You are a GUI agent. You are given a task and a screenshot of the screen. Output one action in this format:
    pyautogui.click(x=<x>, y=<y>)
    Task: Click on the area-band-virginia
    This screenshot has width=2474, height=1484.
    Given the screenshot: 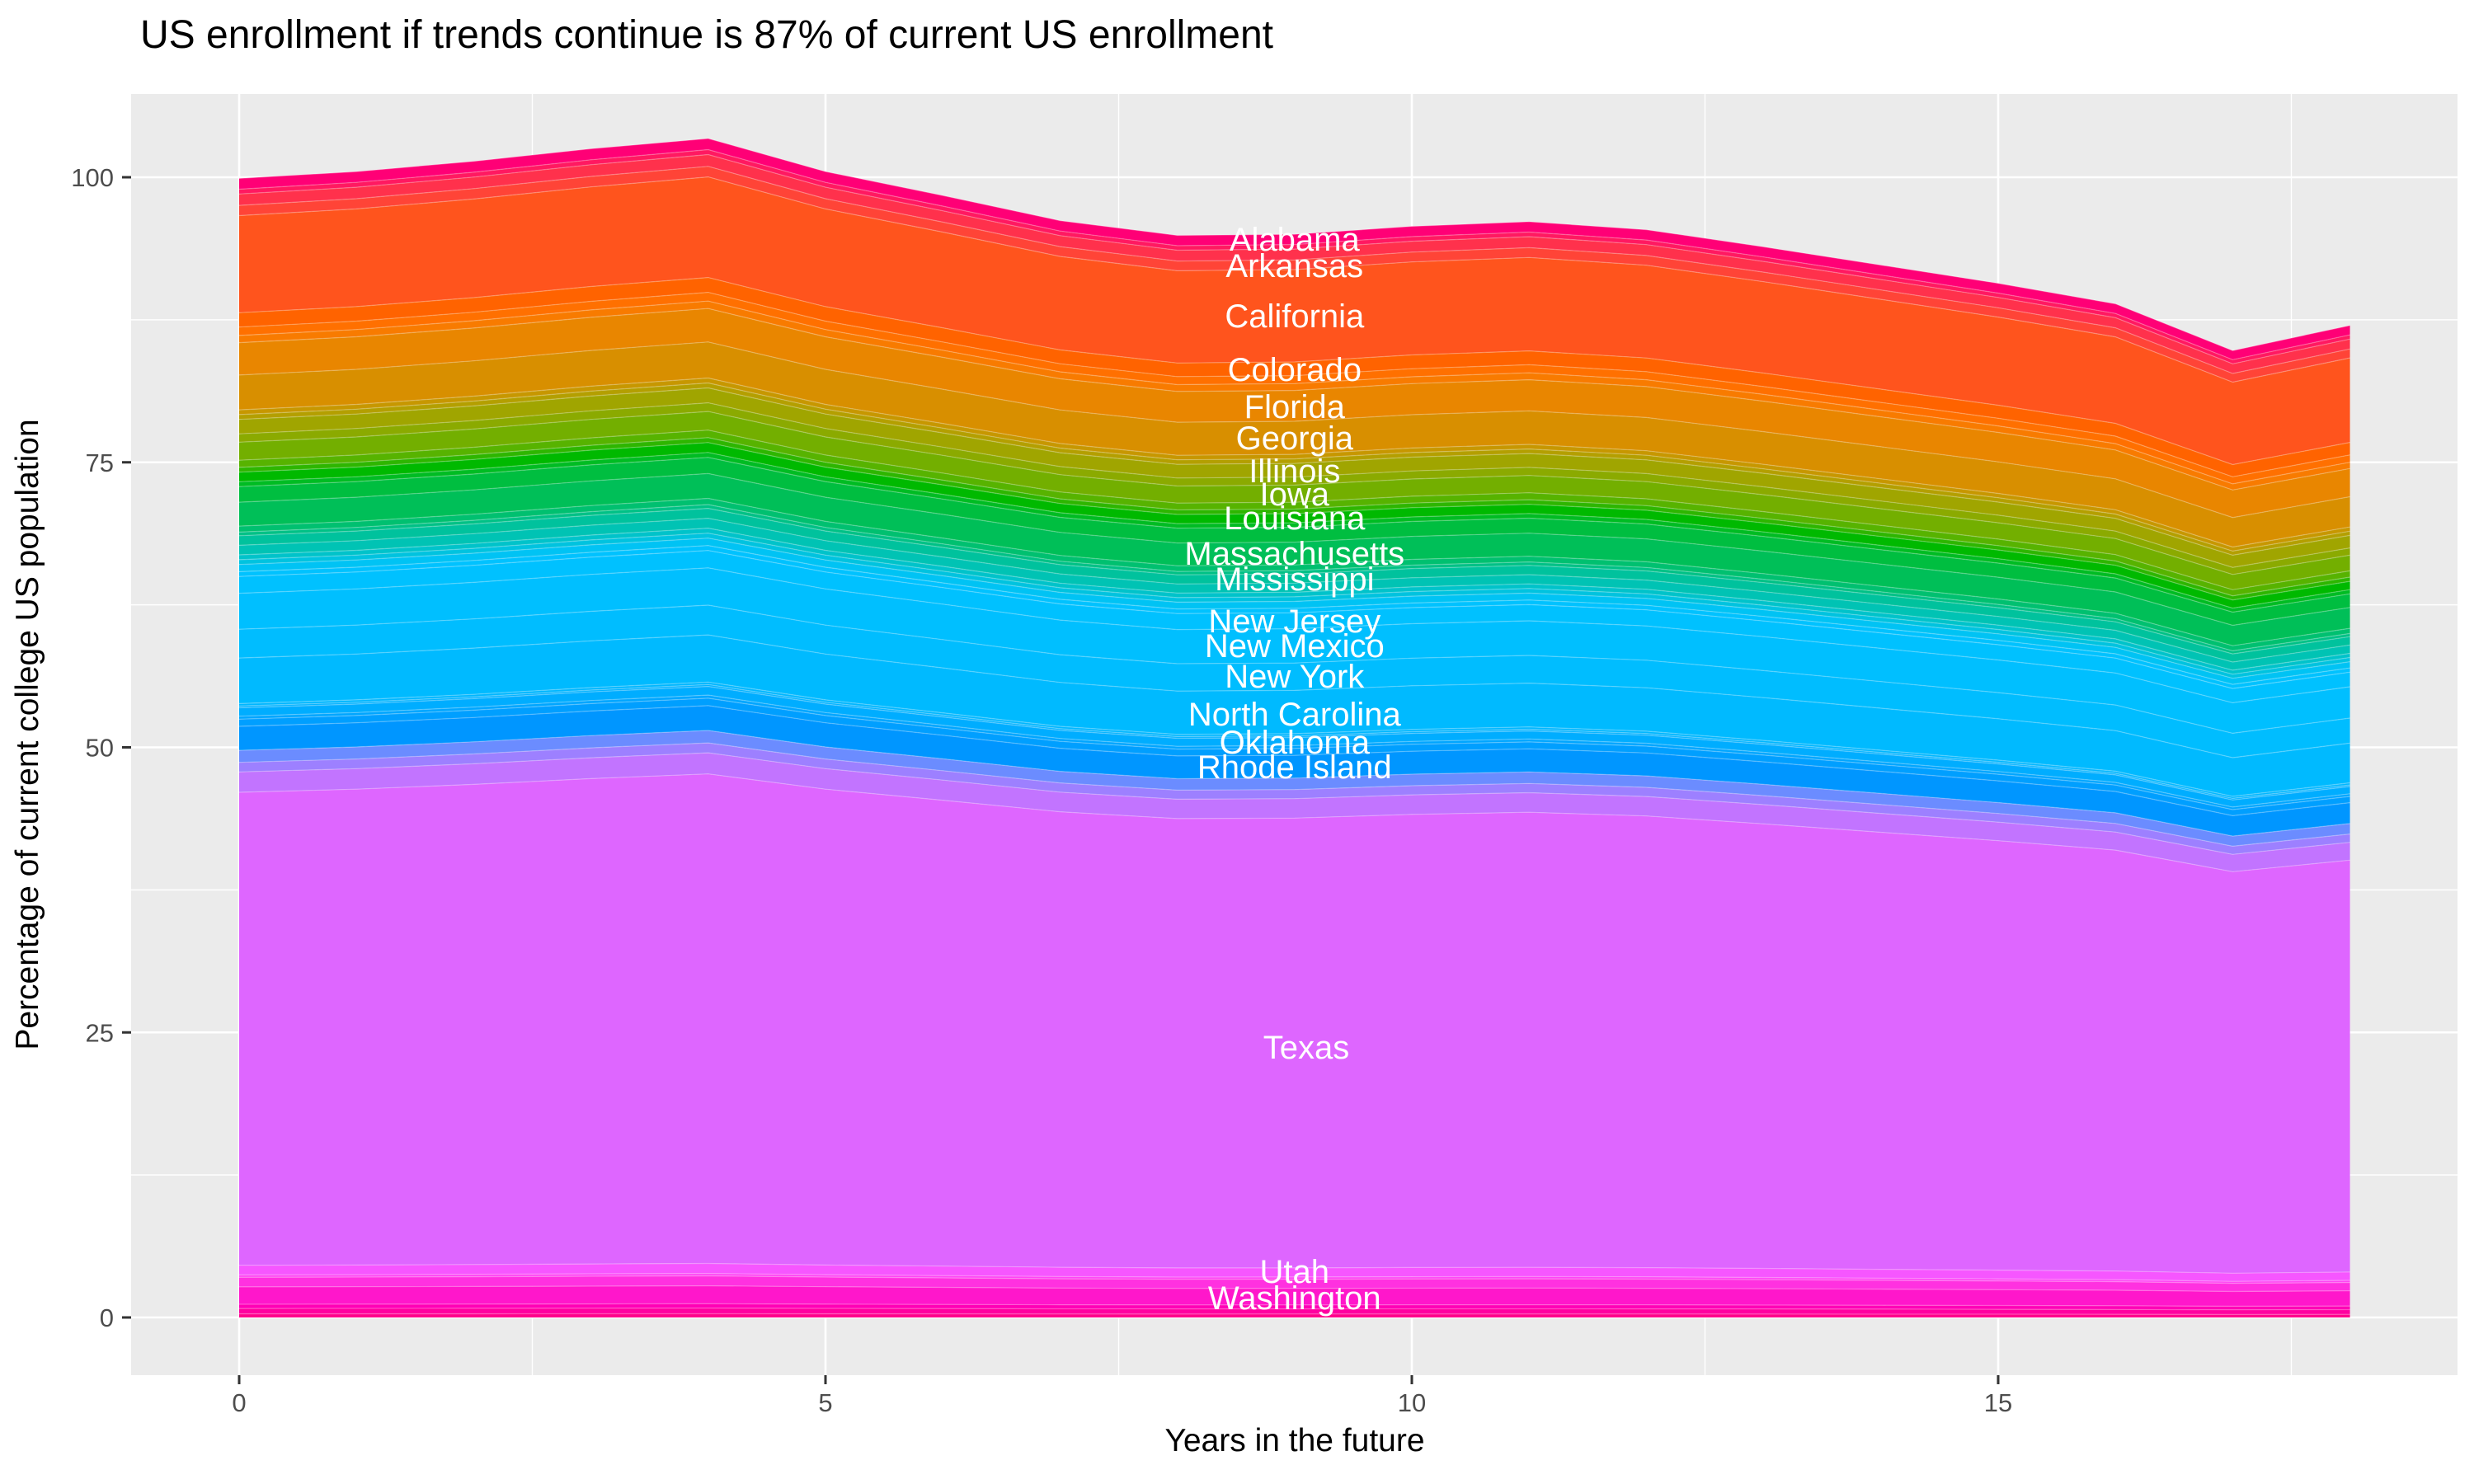 What is the action you would take?
    pyautogui.click(x=1294, y=1283)
    